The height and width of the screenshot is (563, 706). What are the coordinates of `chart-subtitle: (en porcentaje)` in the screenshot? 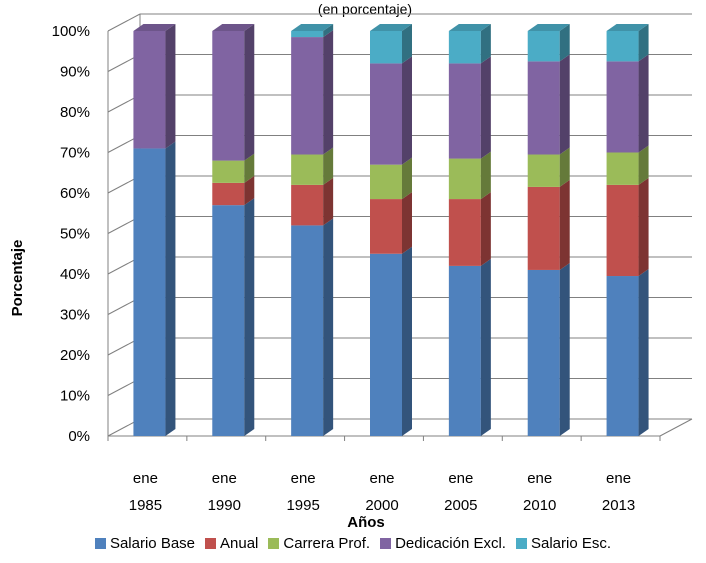 It's located at (365, 9).